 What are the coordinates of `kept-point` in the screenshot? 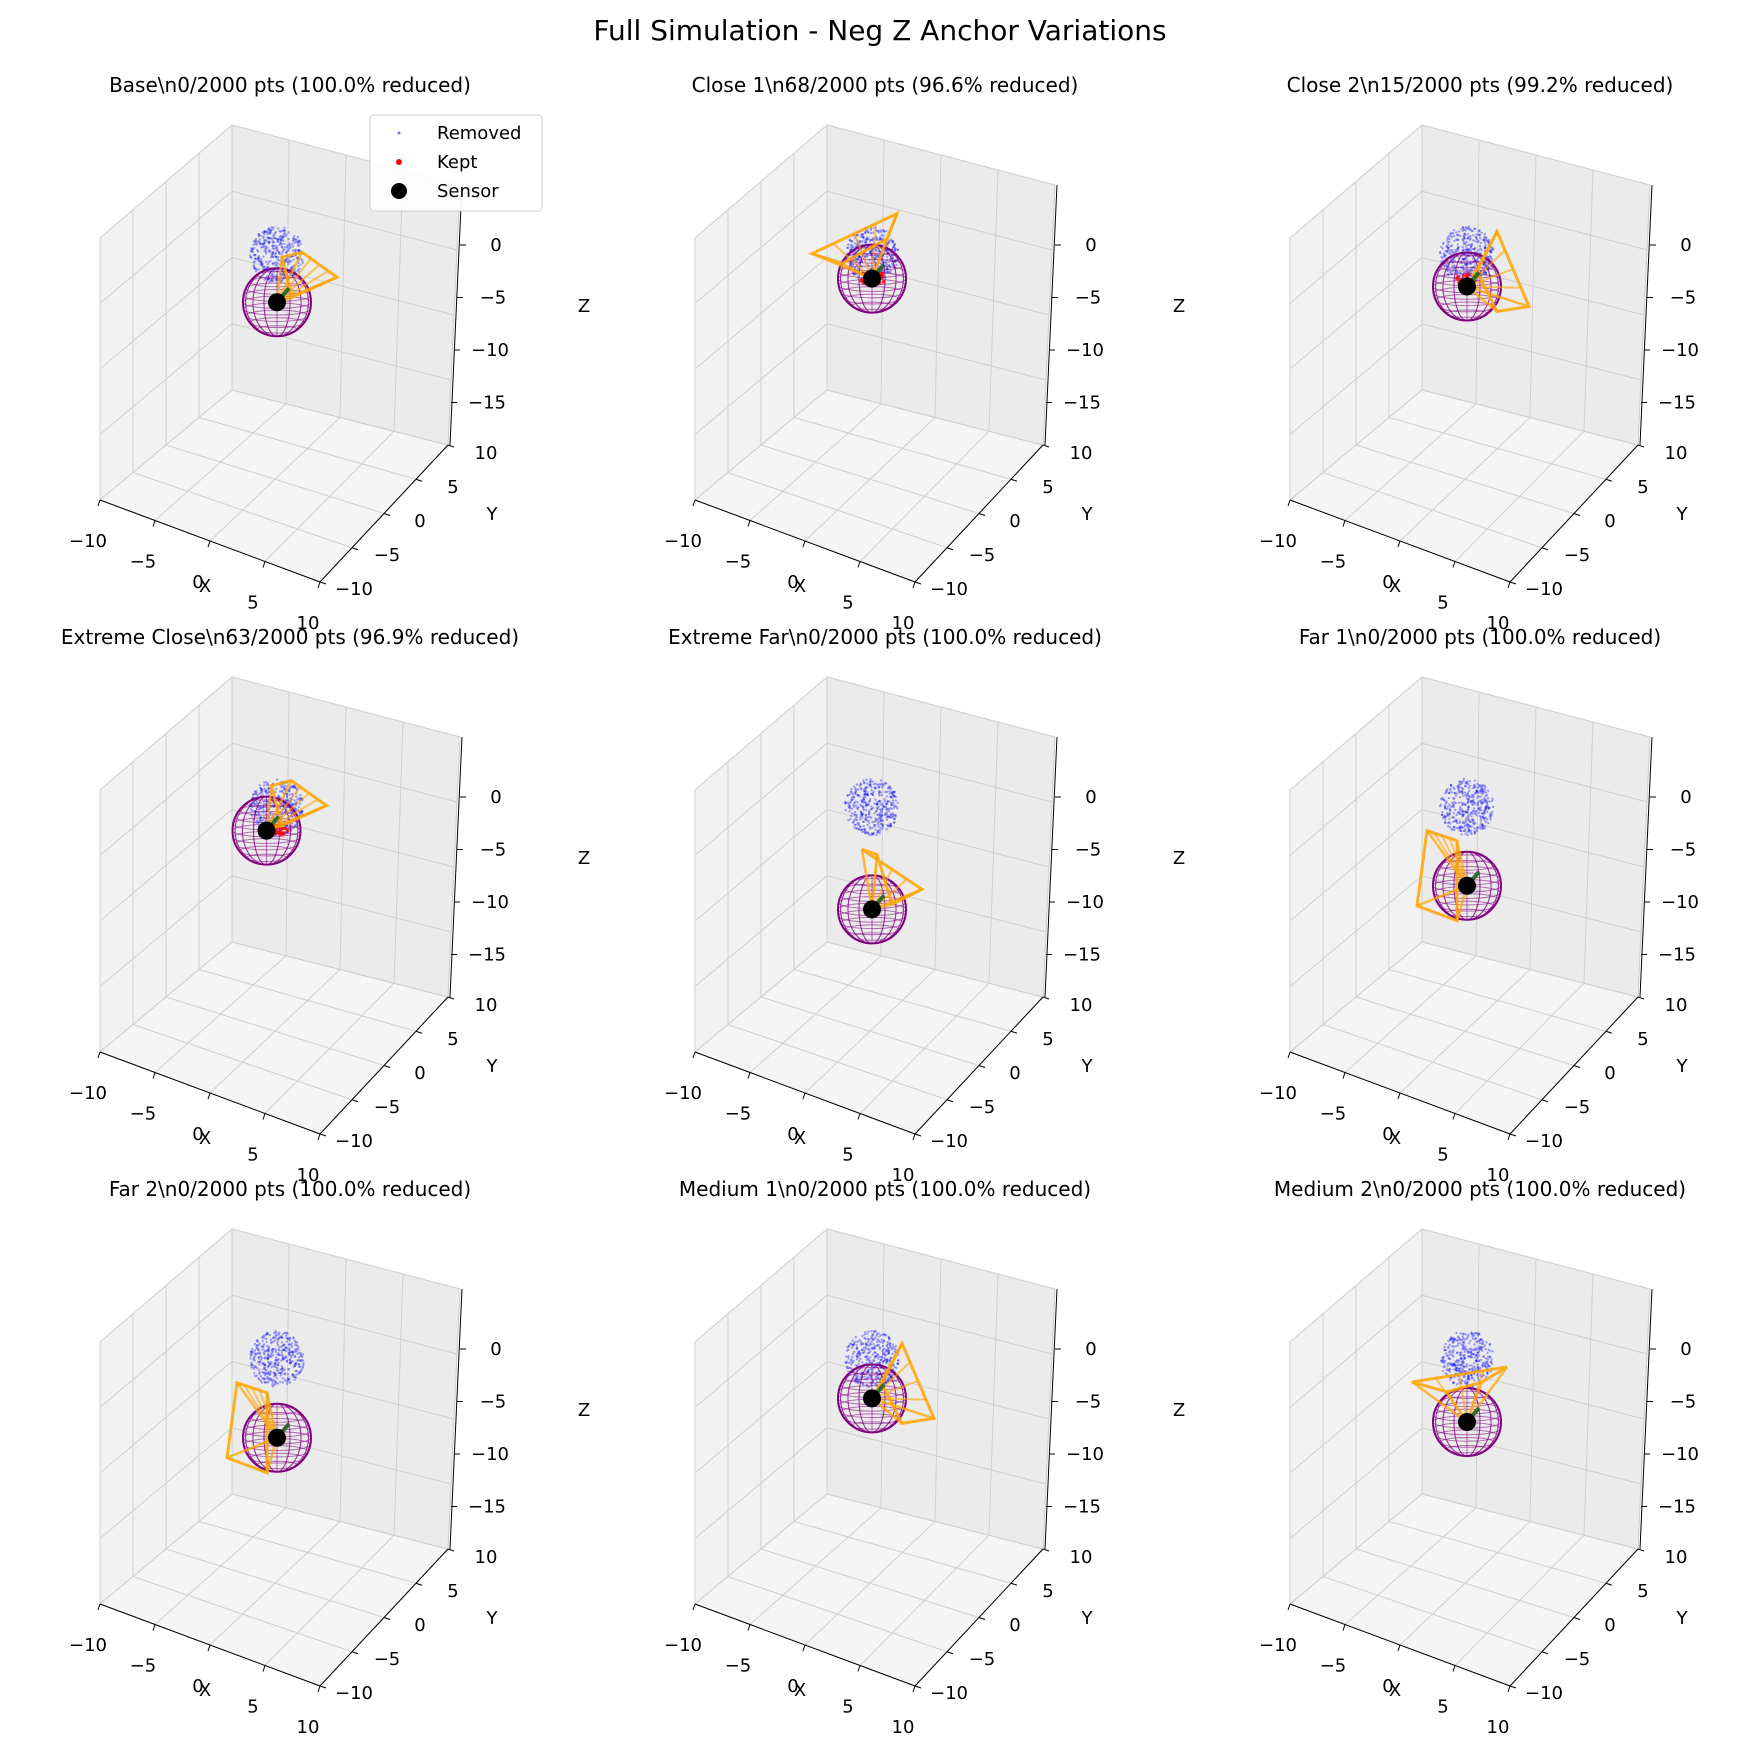 It's located at (1458, 276).